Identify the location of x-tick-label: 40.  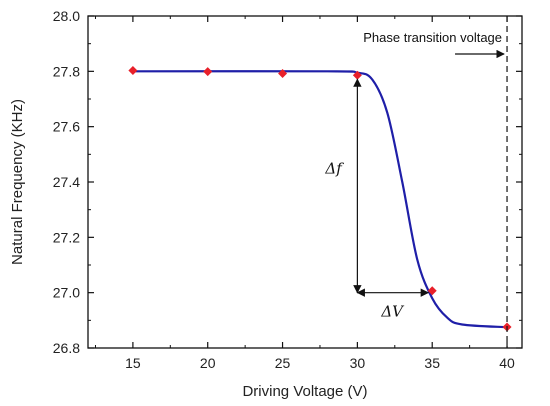
(507, 363).